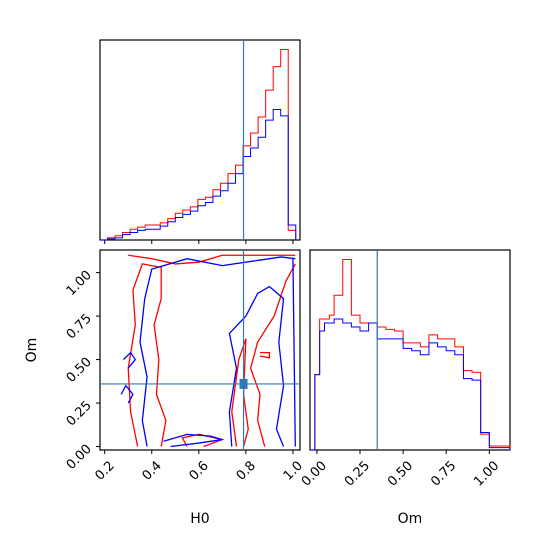 This screenshot has height=550, width=550. I want to click on contour-ytick-label-2: 0.50, so click(79, 370).